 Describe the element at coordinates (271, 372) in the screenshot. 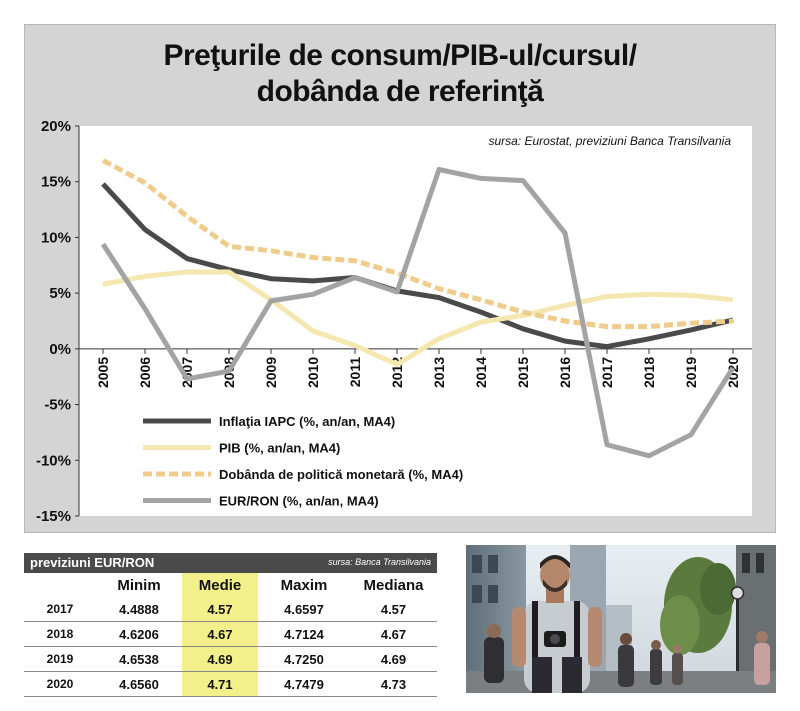

I see `x-tick-label: 2009` at that location.